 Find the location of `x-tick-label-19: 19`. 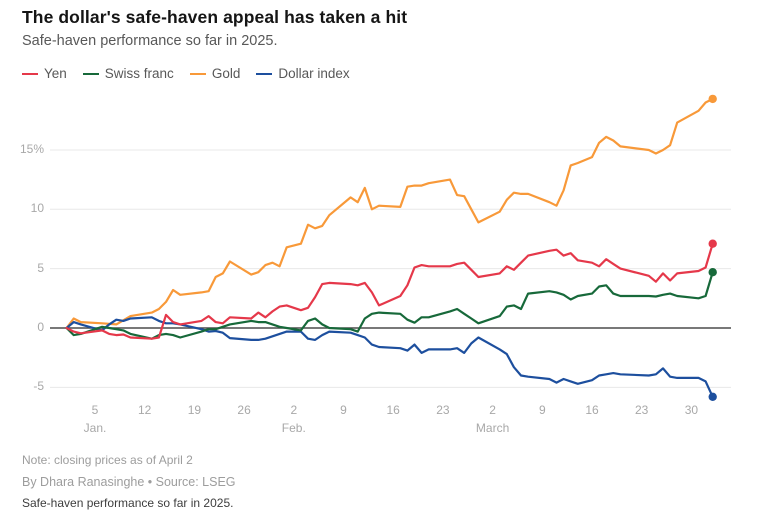

x-tick-label-19: 19 is located at coordinates (194, 410).